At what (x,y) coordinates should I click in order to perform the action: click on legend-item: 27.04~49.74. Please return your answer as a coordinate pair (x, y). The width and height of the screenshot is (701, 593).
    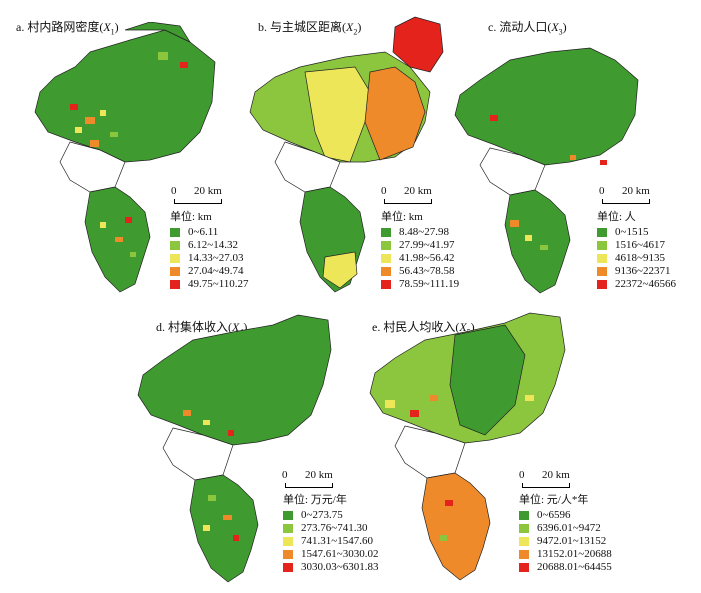
    Looking at the image, I should click on (209, 271).